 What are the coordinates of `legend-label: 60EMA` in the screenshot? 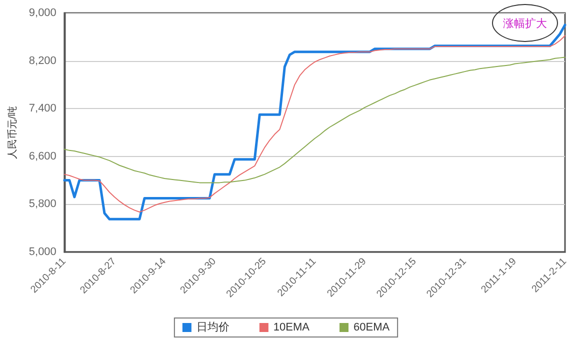 It's located at (372, 328).